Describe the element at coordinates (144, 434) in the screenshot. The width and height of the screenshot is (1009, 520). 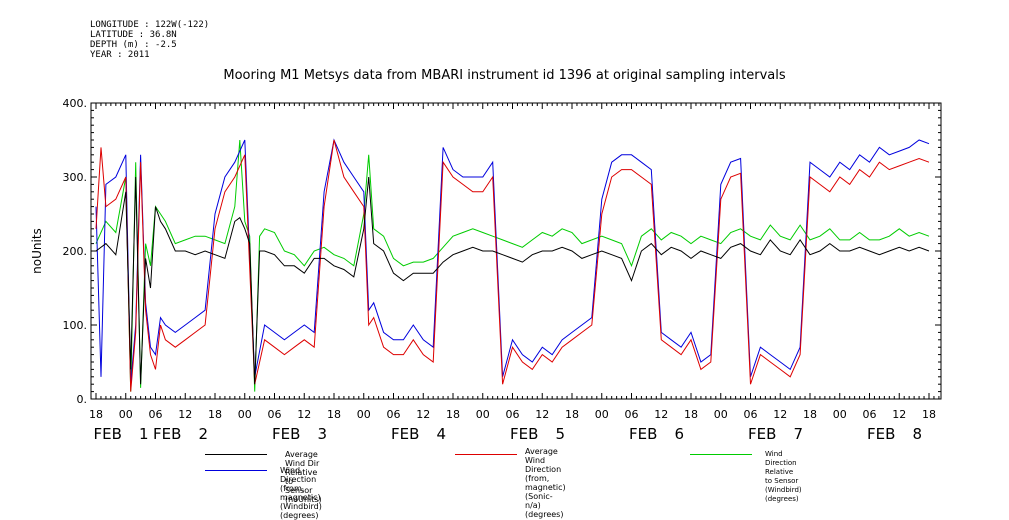
I see `date-label-day: 1` at that location.